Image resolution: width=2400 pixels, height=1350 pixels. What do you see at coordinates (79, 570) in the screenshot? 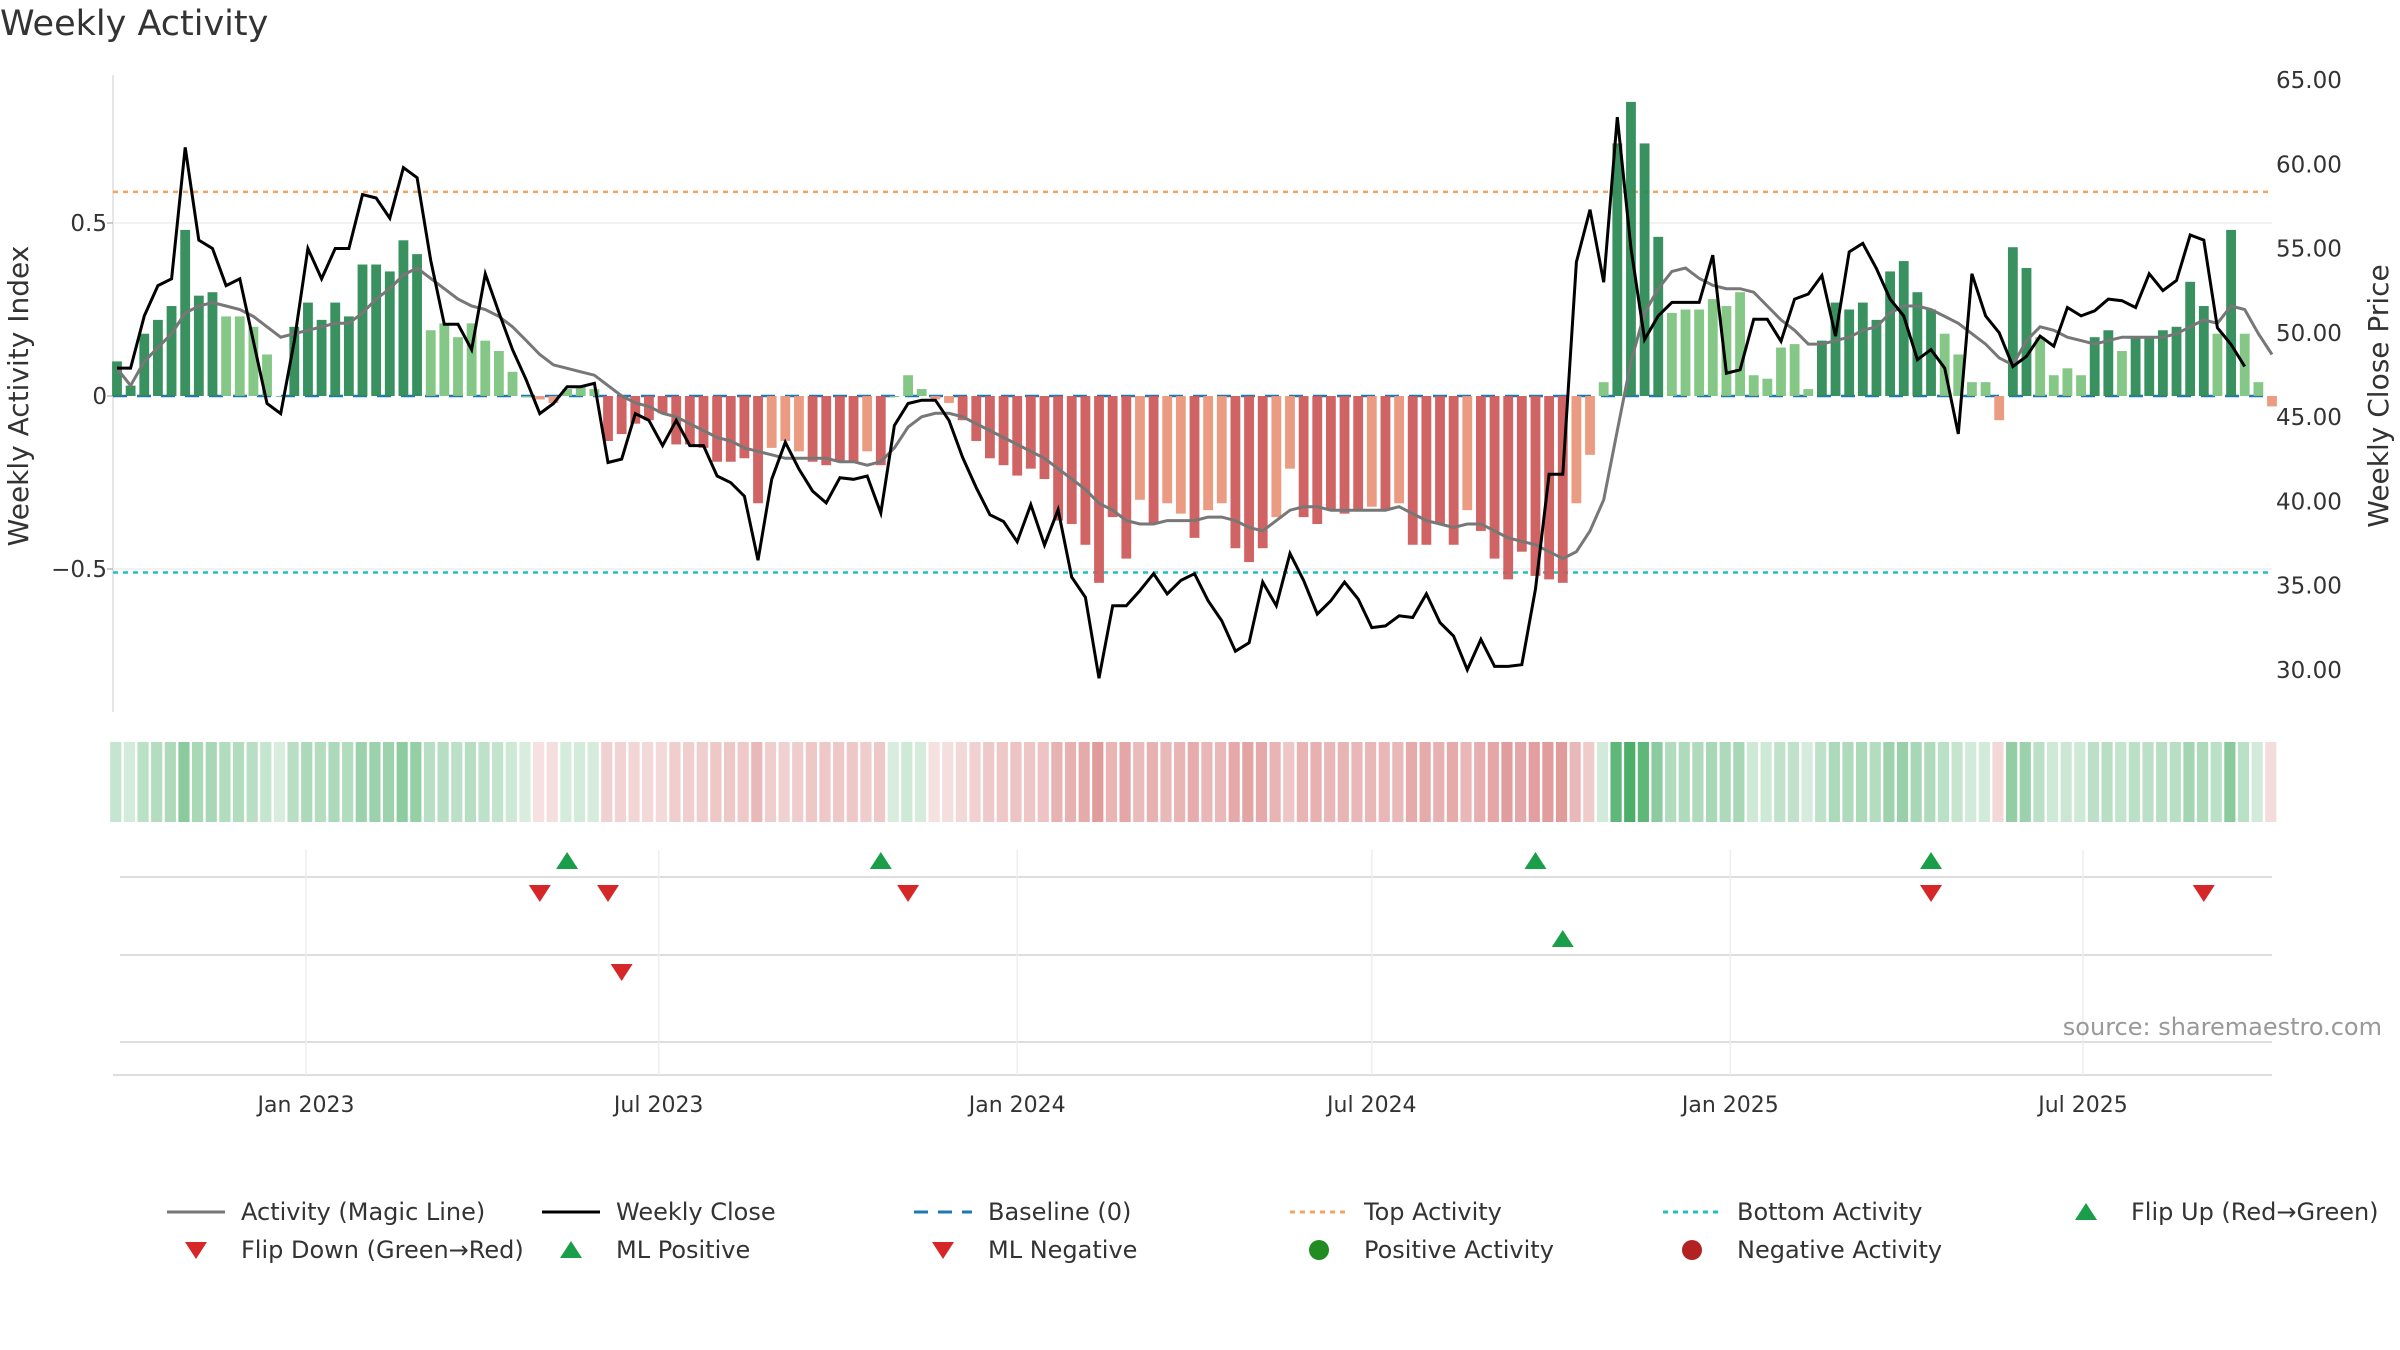
I see `left-tick-label: −0.5` at bounding box center [79, 570].